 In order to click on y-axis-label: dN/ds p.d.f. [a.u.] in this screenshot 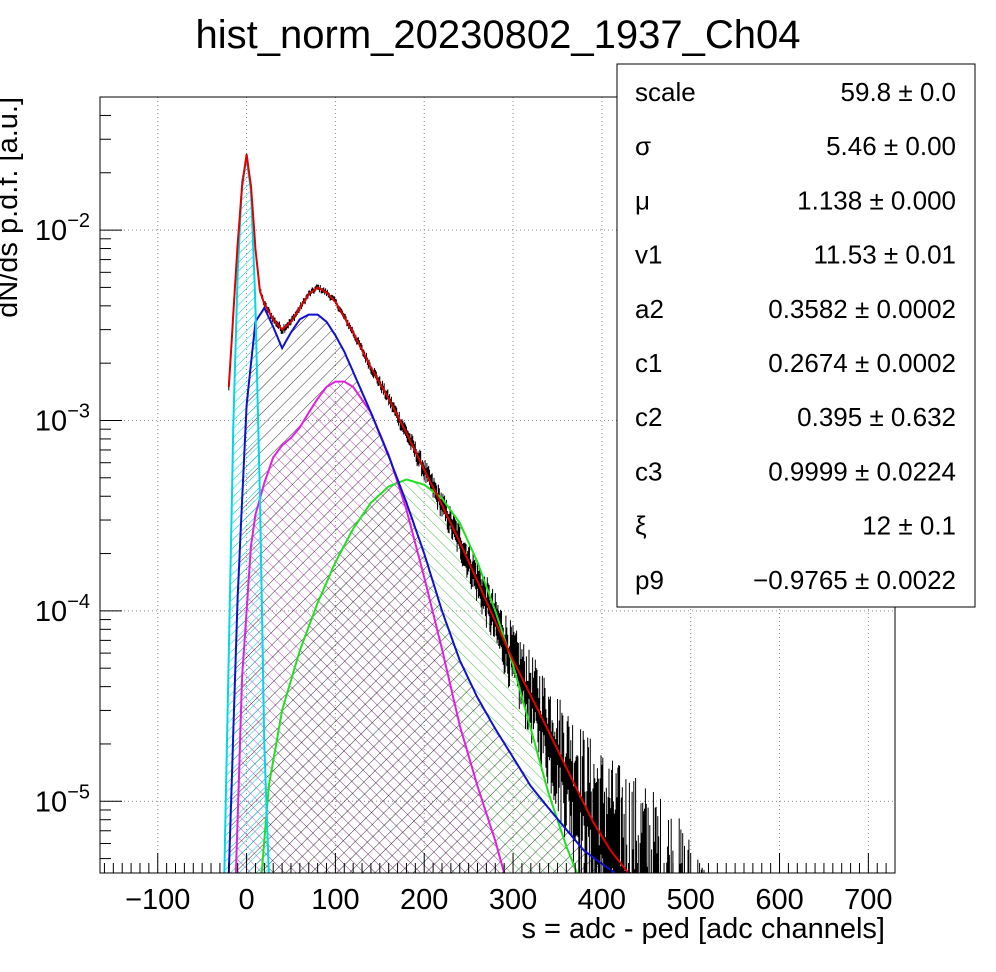, I will do `click(12, 207)`.